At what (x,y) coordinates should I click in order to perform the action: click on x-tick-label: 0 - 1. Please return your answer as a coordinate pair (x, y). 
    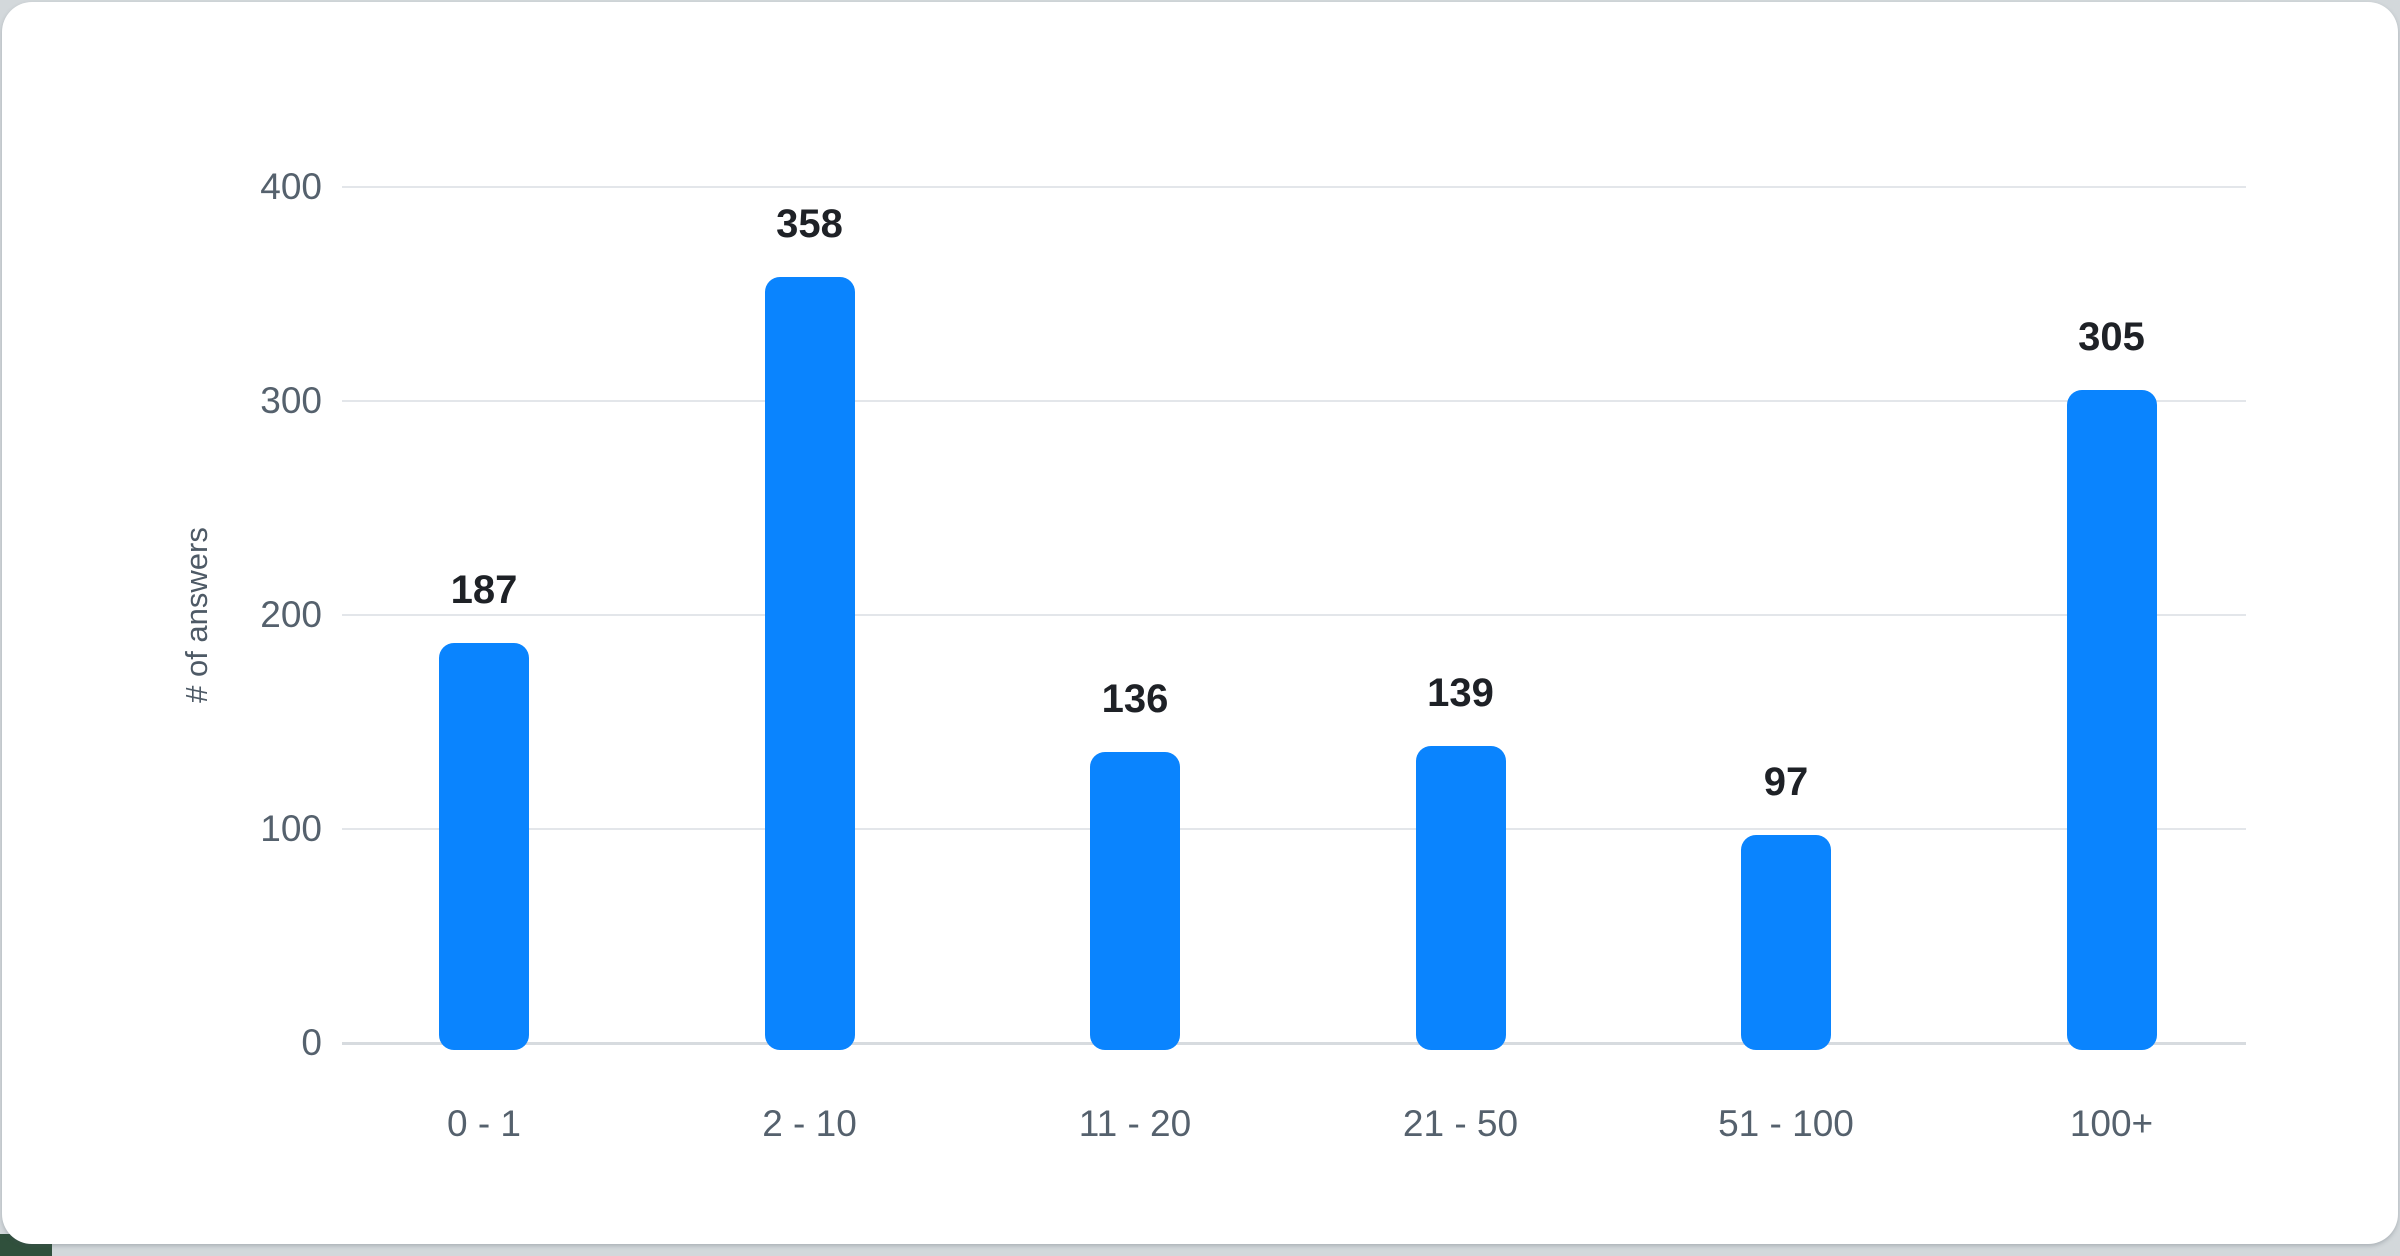
    Looking at the image, I should click on (484, 1123).